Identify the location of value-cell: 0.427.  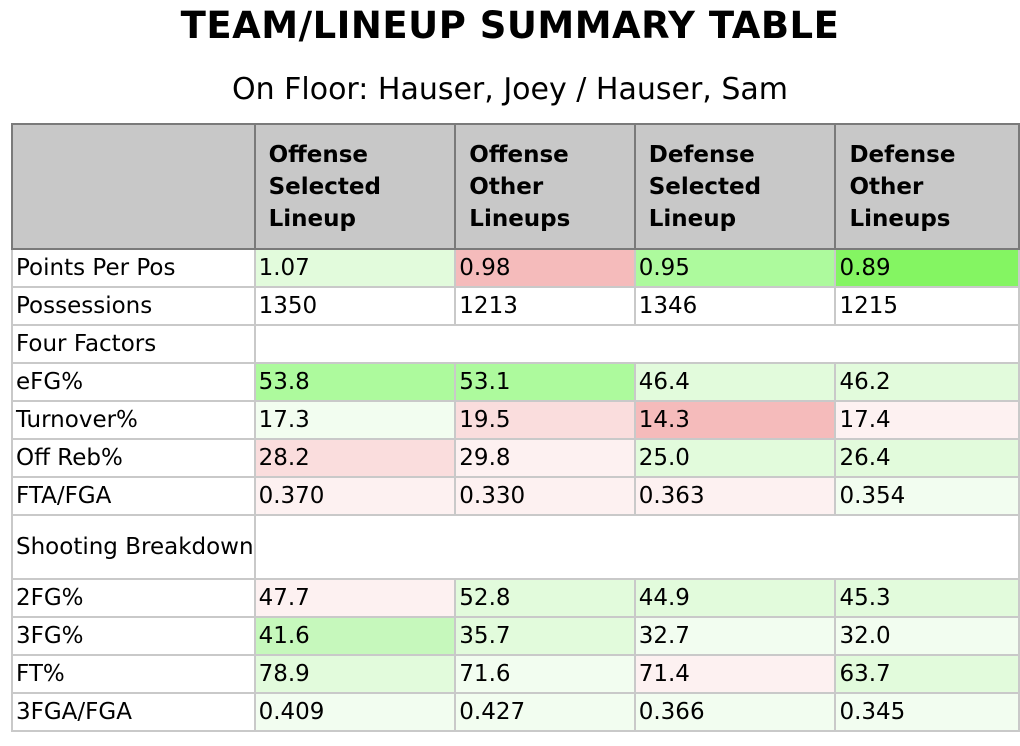
(545, 712).